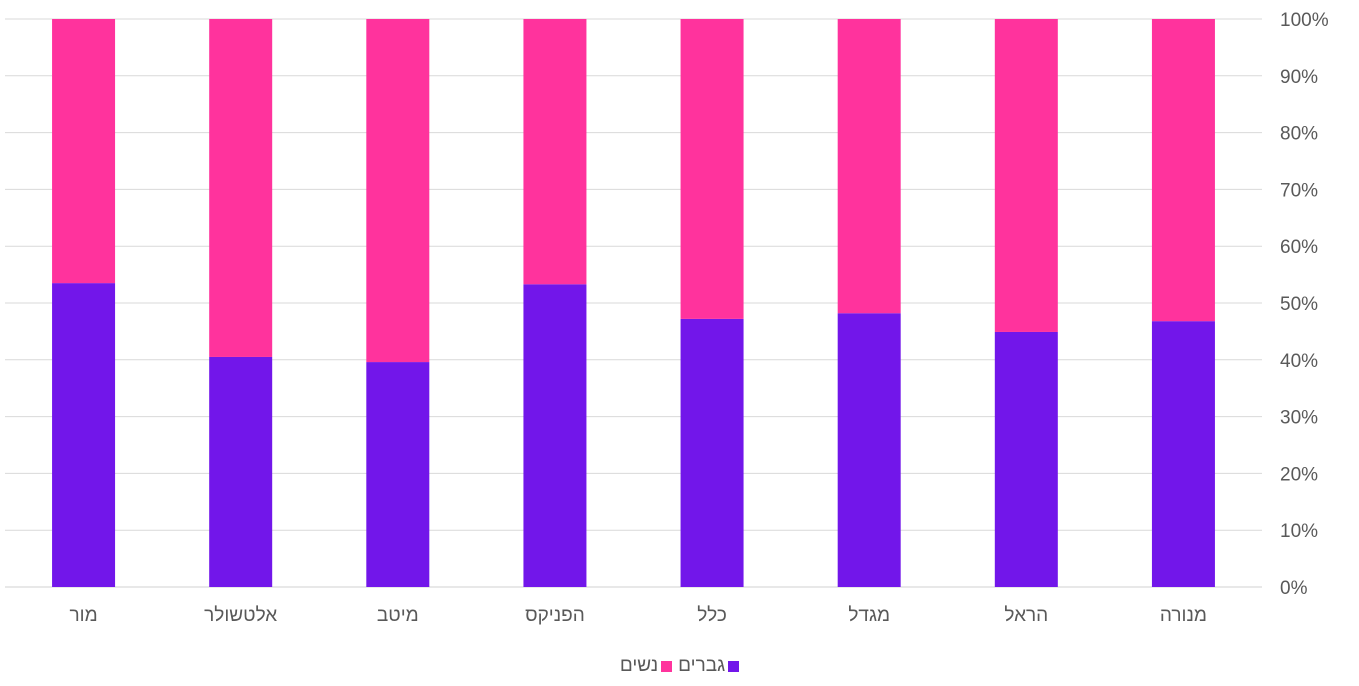 This screenshot has width=1359, height=686. Describe the element at coordinates (869, 615) in the screenshot. I see `x-category-label: מגדל` at that location.